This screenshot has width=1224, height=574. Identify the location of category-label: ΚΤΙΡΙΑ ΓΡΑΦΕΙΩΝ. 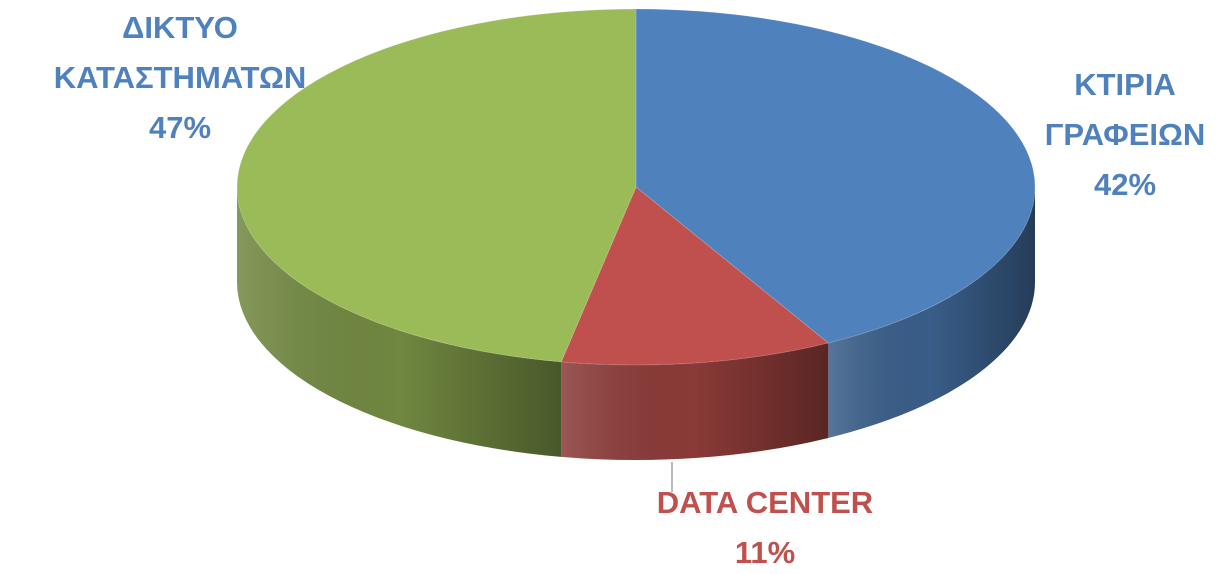
(1125, 109).